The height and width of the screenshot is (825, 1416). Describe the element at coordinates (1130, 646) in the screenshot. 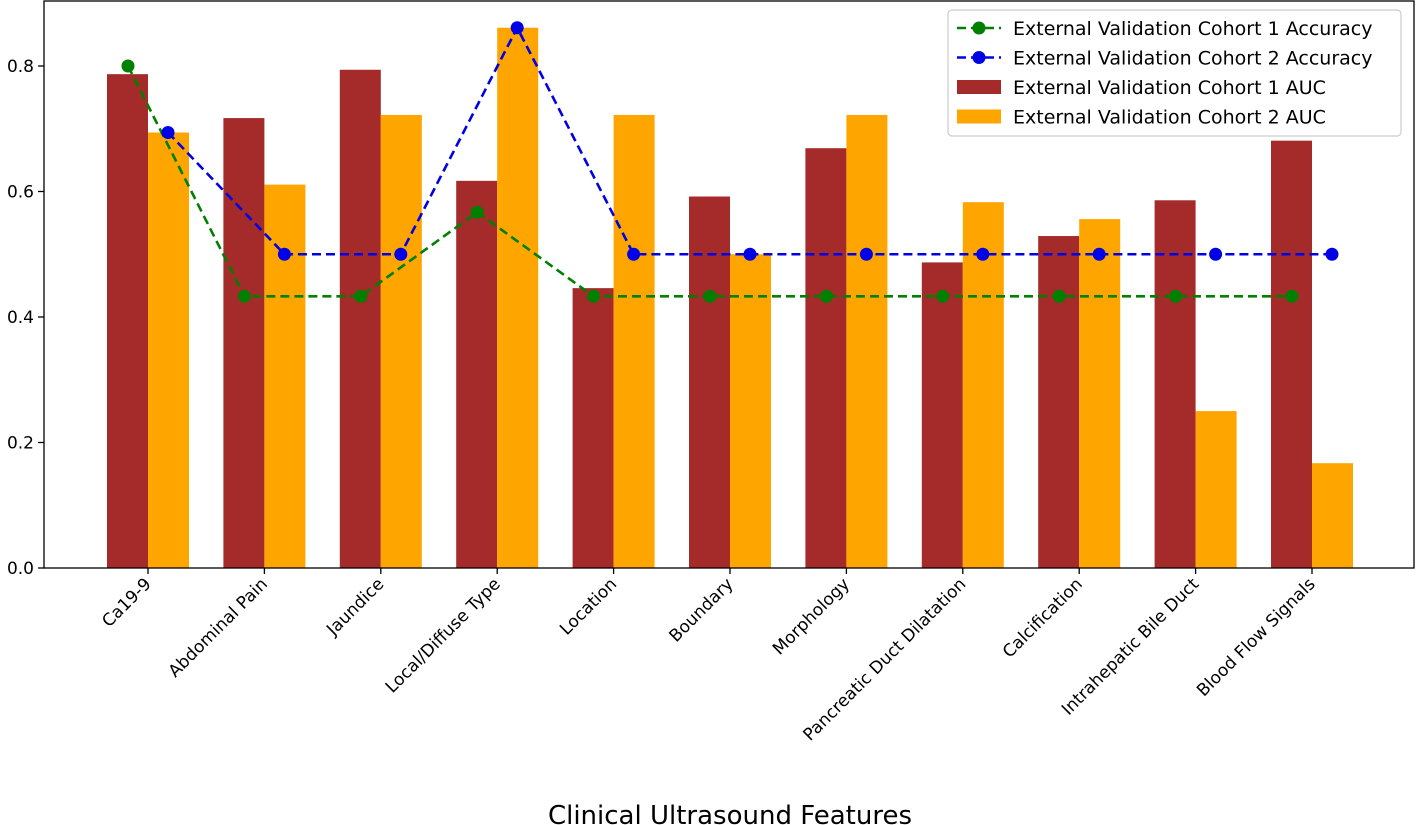

I see `x-tick-label: Intrahepatic Bile Duct` at that location.